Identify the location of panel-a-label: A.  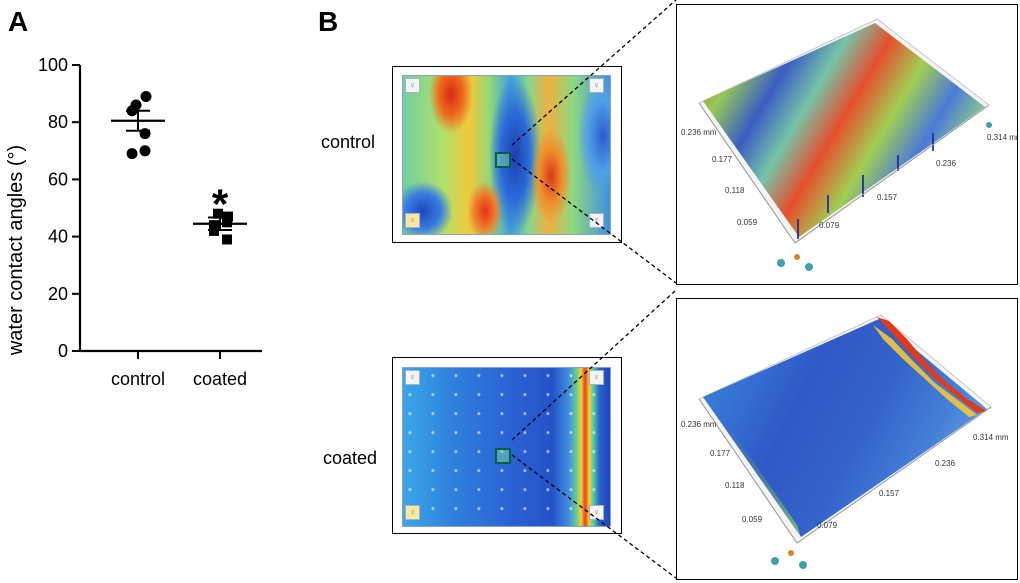
(18, 21).